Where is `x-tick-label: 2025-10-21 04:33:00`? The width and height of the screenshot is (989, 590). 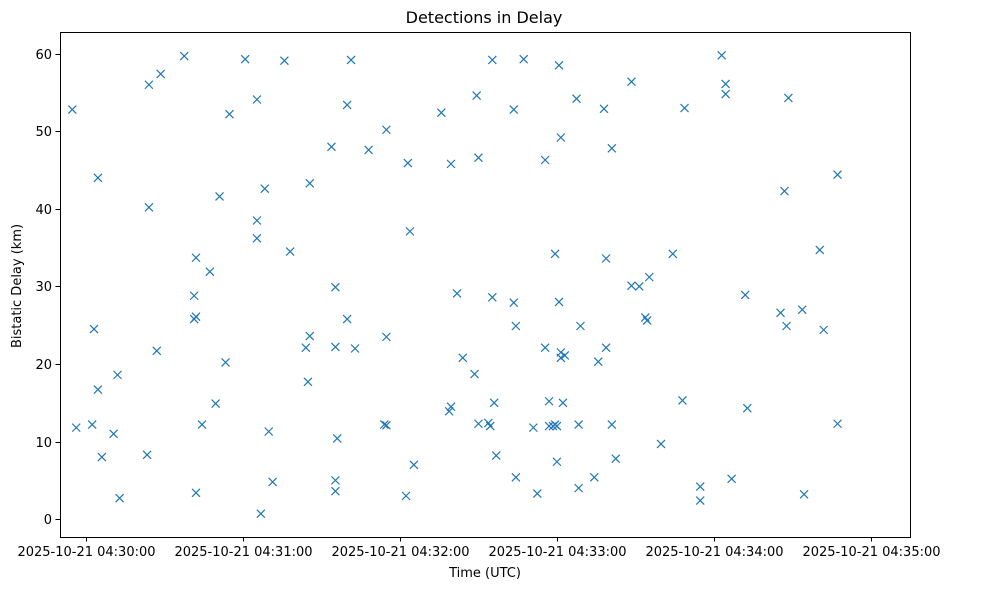
x-tick-label: 2025-10-21 04:33:00 is located at coordinates (557, 552).